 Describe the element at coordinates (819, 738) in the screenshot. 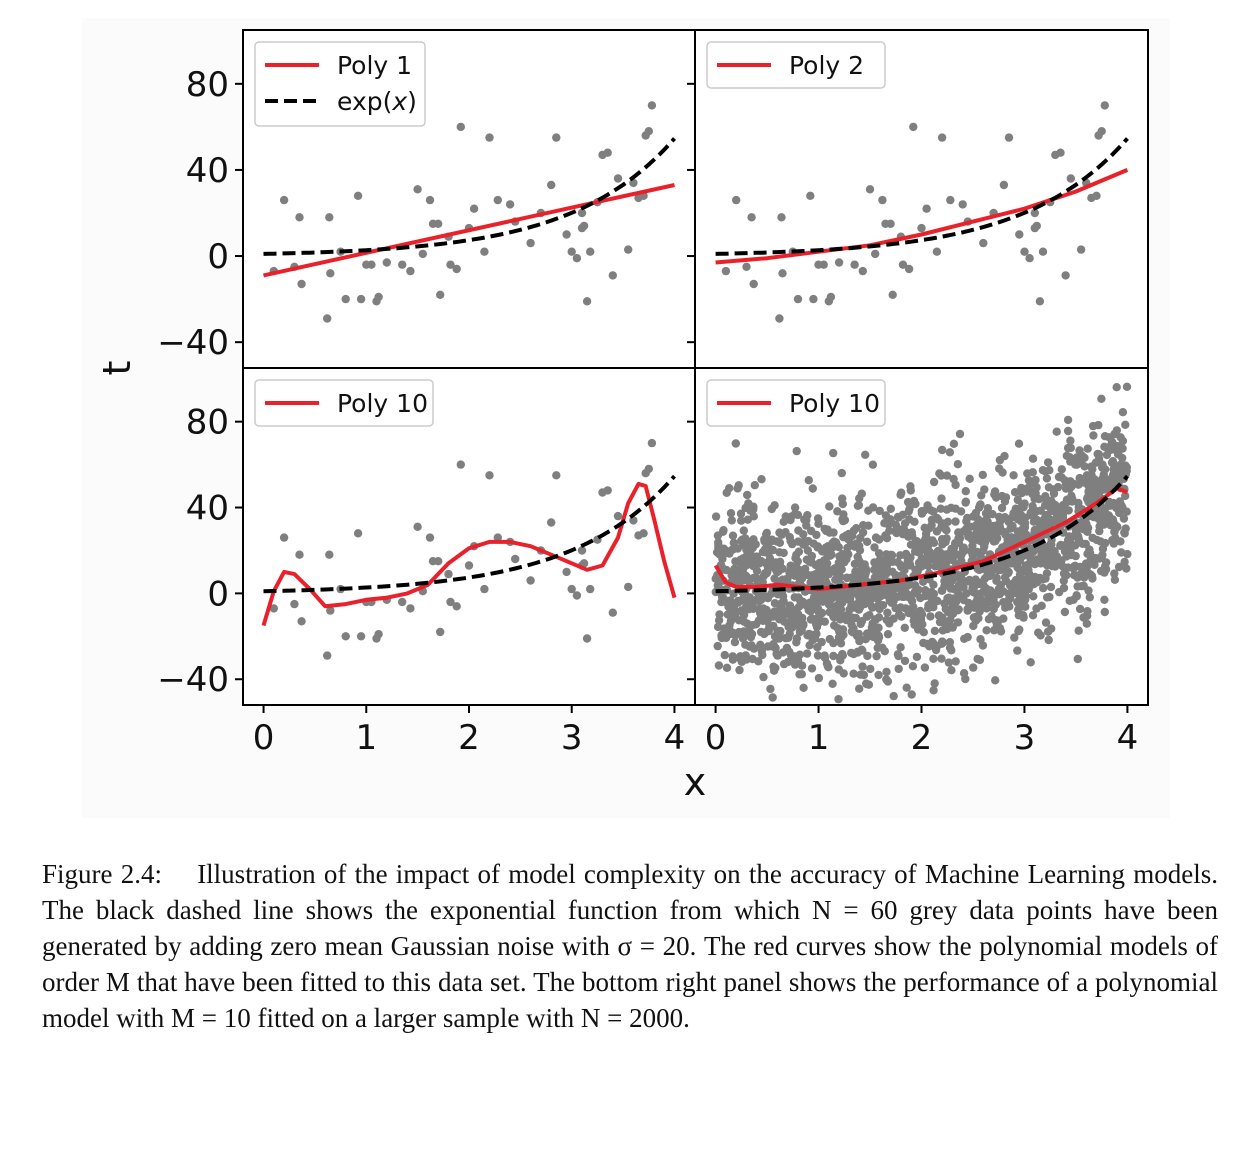

I see `x-tick-label: 1` at that location.